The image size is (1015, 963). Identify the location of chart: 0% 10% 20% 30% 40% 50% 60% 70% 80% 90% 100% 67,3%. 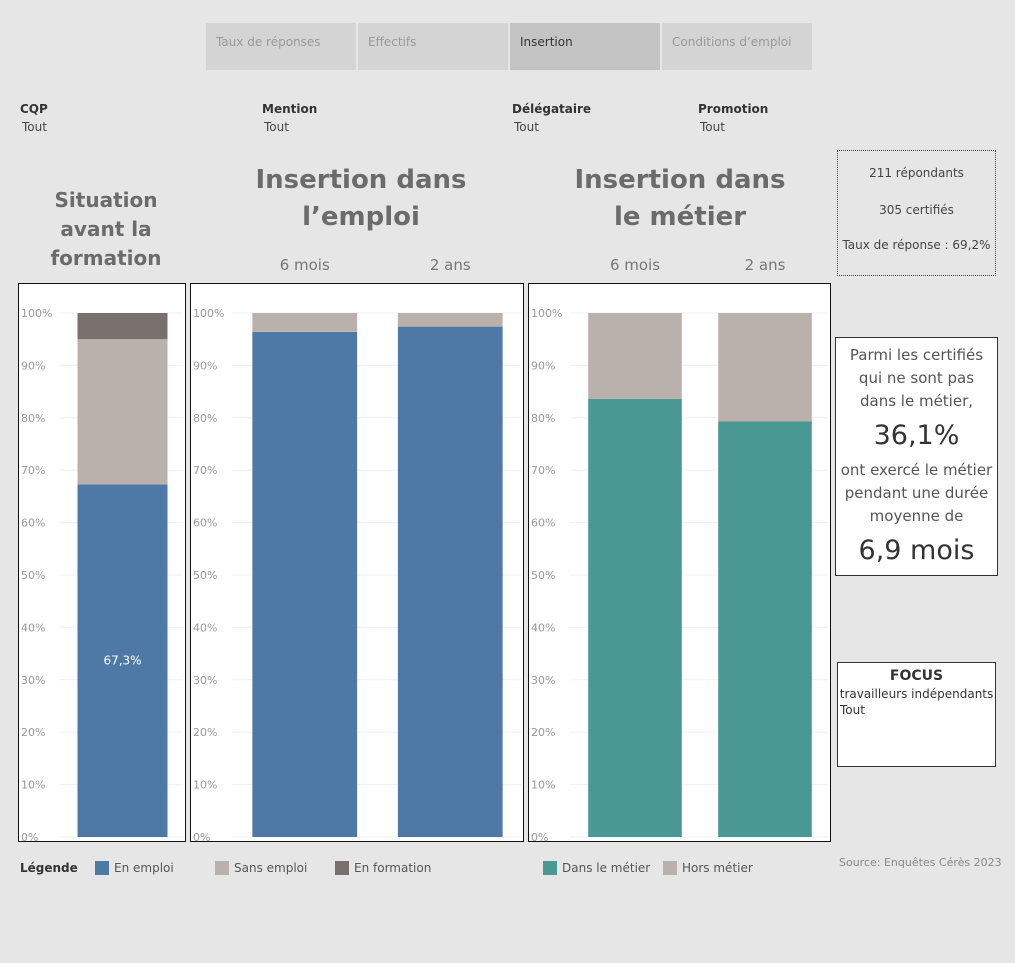
(102, 563).